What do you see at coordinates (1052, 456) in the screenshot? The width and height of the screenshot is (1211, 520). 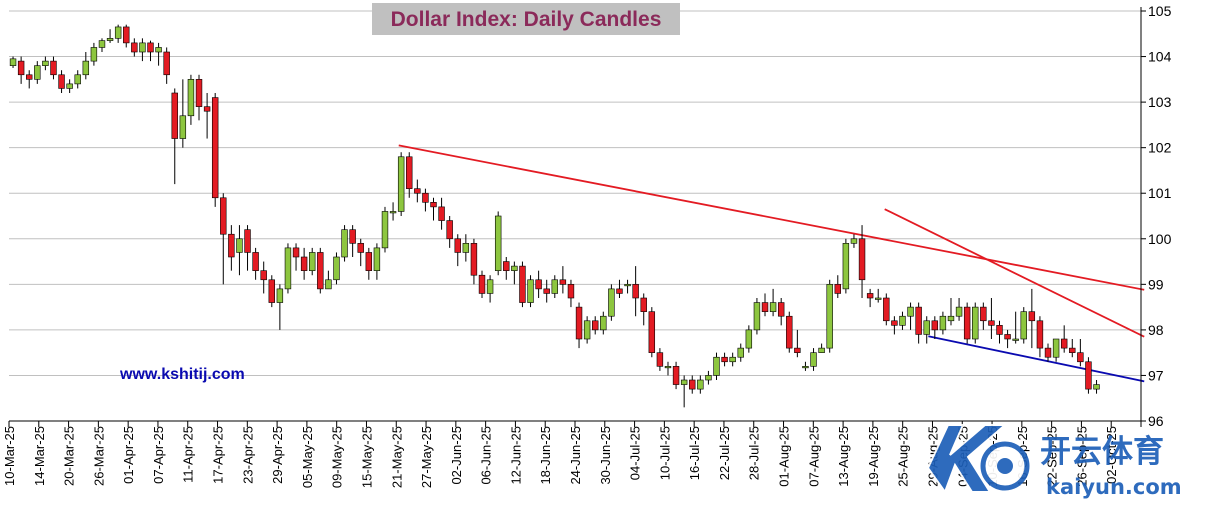 I see `x-tick-label: 22-Sep-25` at bounding box center [1052, 456].